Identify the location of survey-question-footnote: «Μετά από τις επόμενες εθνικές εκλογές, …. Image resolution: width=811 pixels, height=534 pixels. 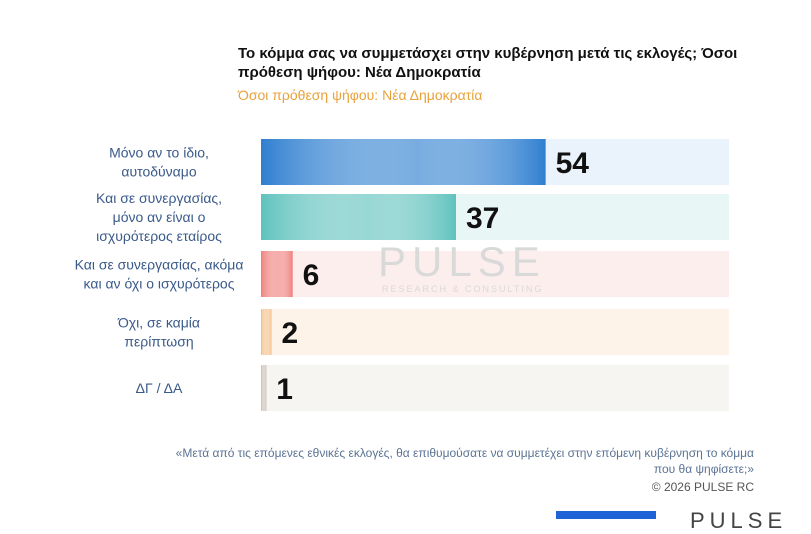
(464, 461).